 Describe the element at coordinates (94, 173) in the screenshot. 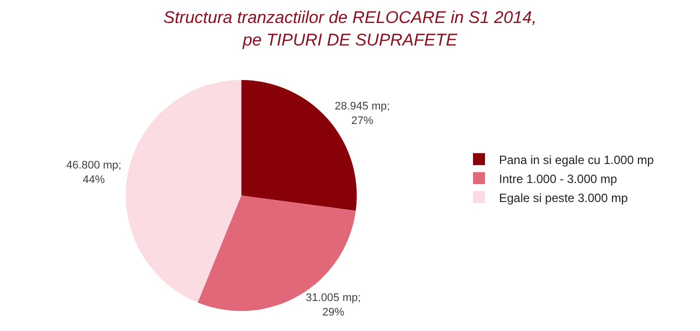

I see `data-label: 46.800 mp; 44%` at that location.